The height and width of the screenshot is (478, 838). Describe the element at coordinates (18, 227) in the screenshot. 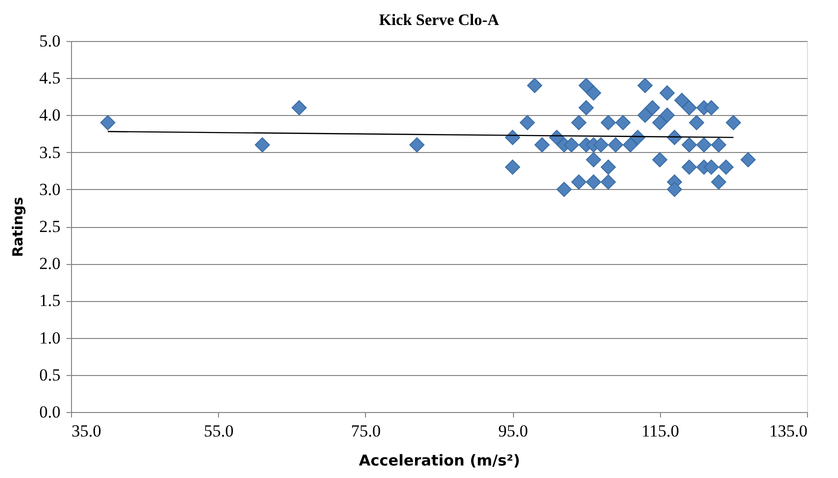

I see `y-axis-title: Ratings` at that location.